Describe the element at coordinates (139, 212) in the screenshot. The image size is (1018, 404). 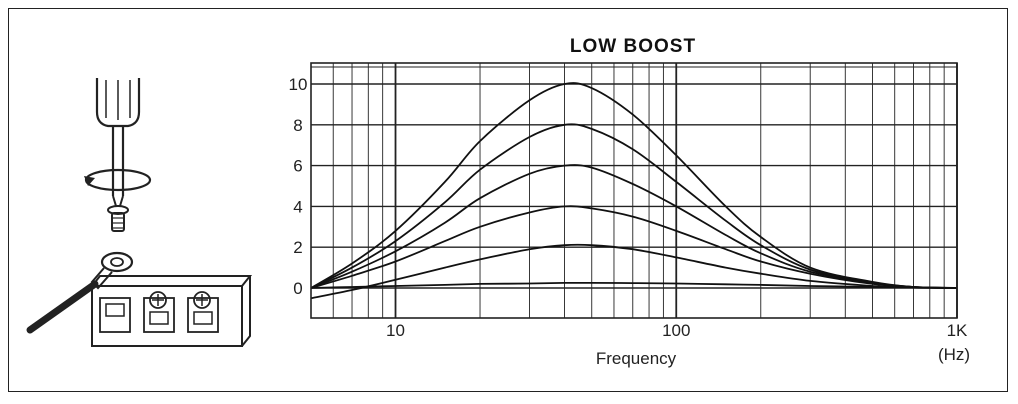
I see `screwdriver-terminal-illustration` at that location.